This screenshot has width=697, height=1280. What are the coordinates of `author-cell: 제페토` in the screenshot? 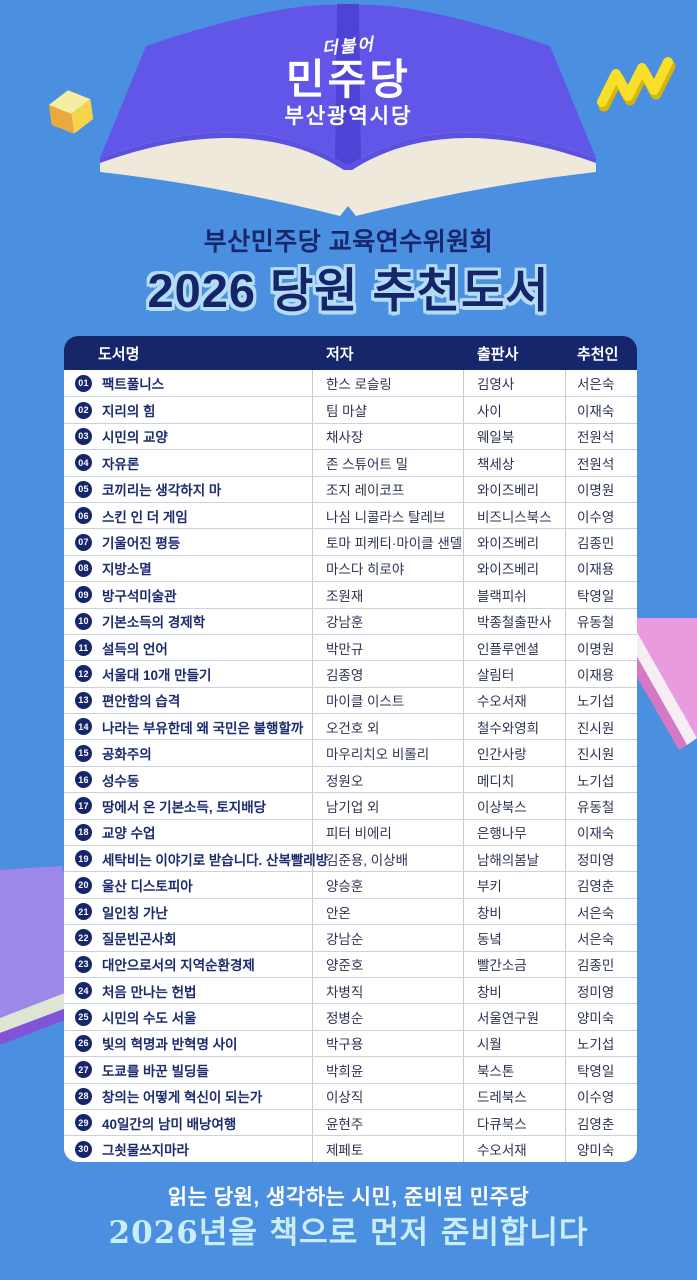 It's located at (387, 1149).